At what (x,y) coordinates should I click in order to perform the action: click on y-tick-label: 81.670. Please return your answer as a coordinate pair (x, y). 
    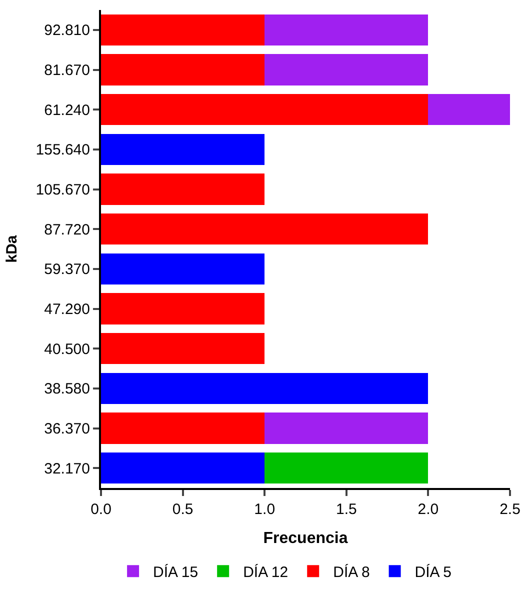
    Looking at the image, I should click on (67, 70).